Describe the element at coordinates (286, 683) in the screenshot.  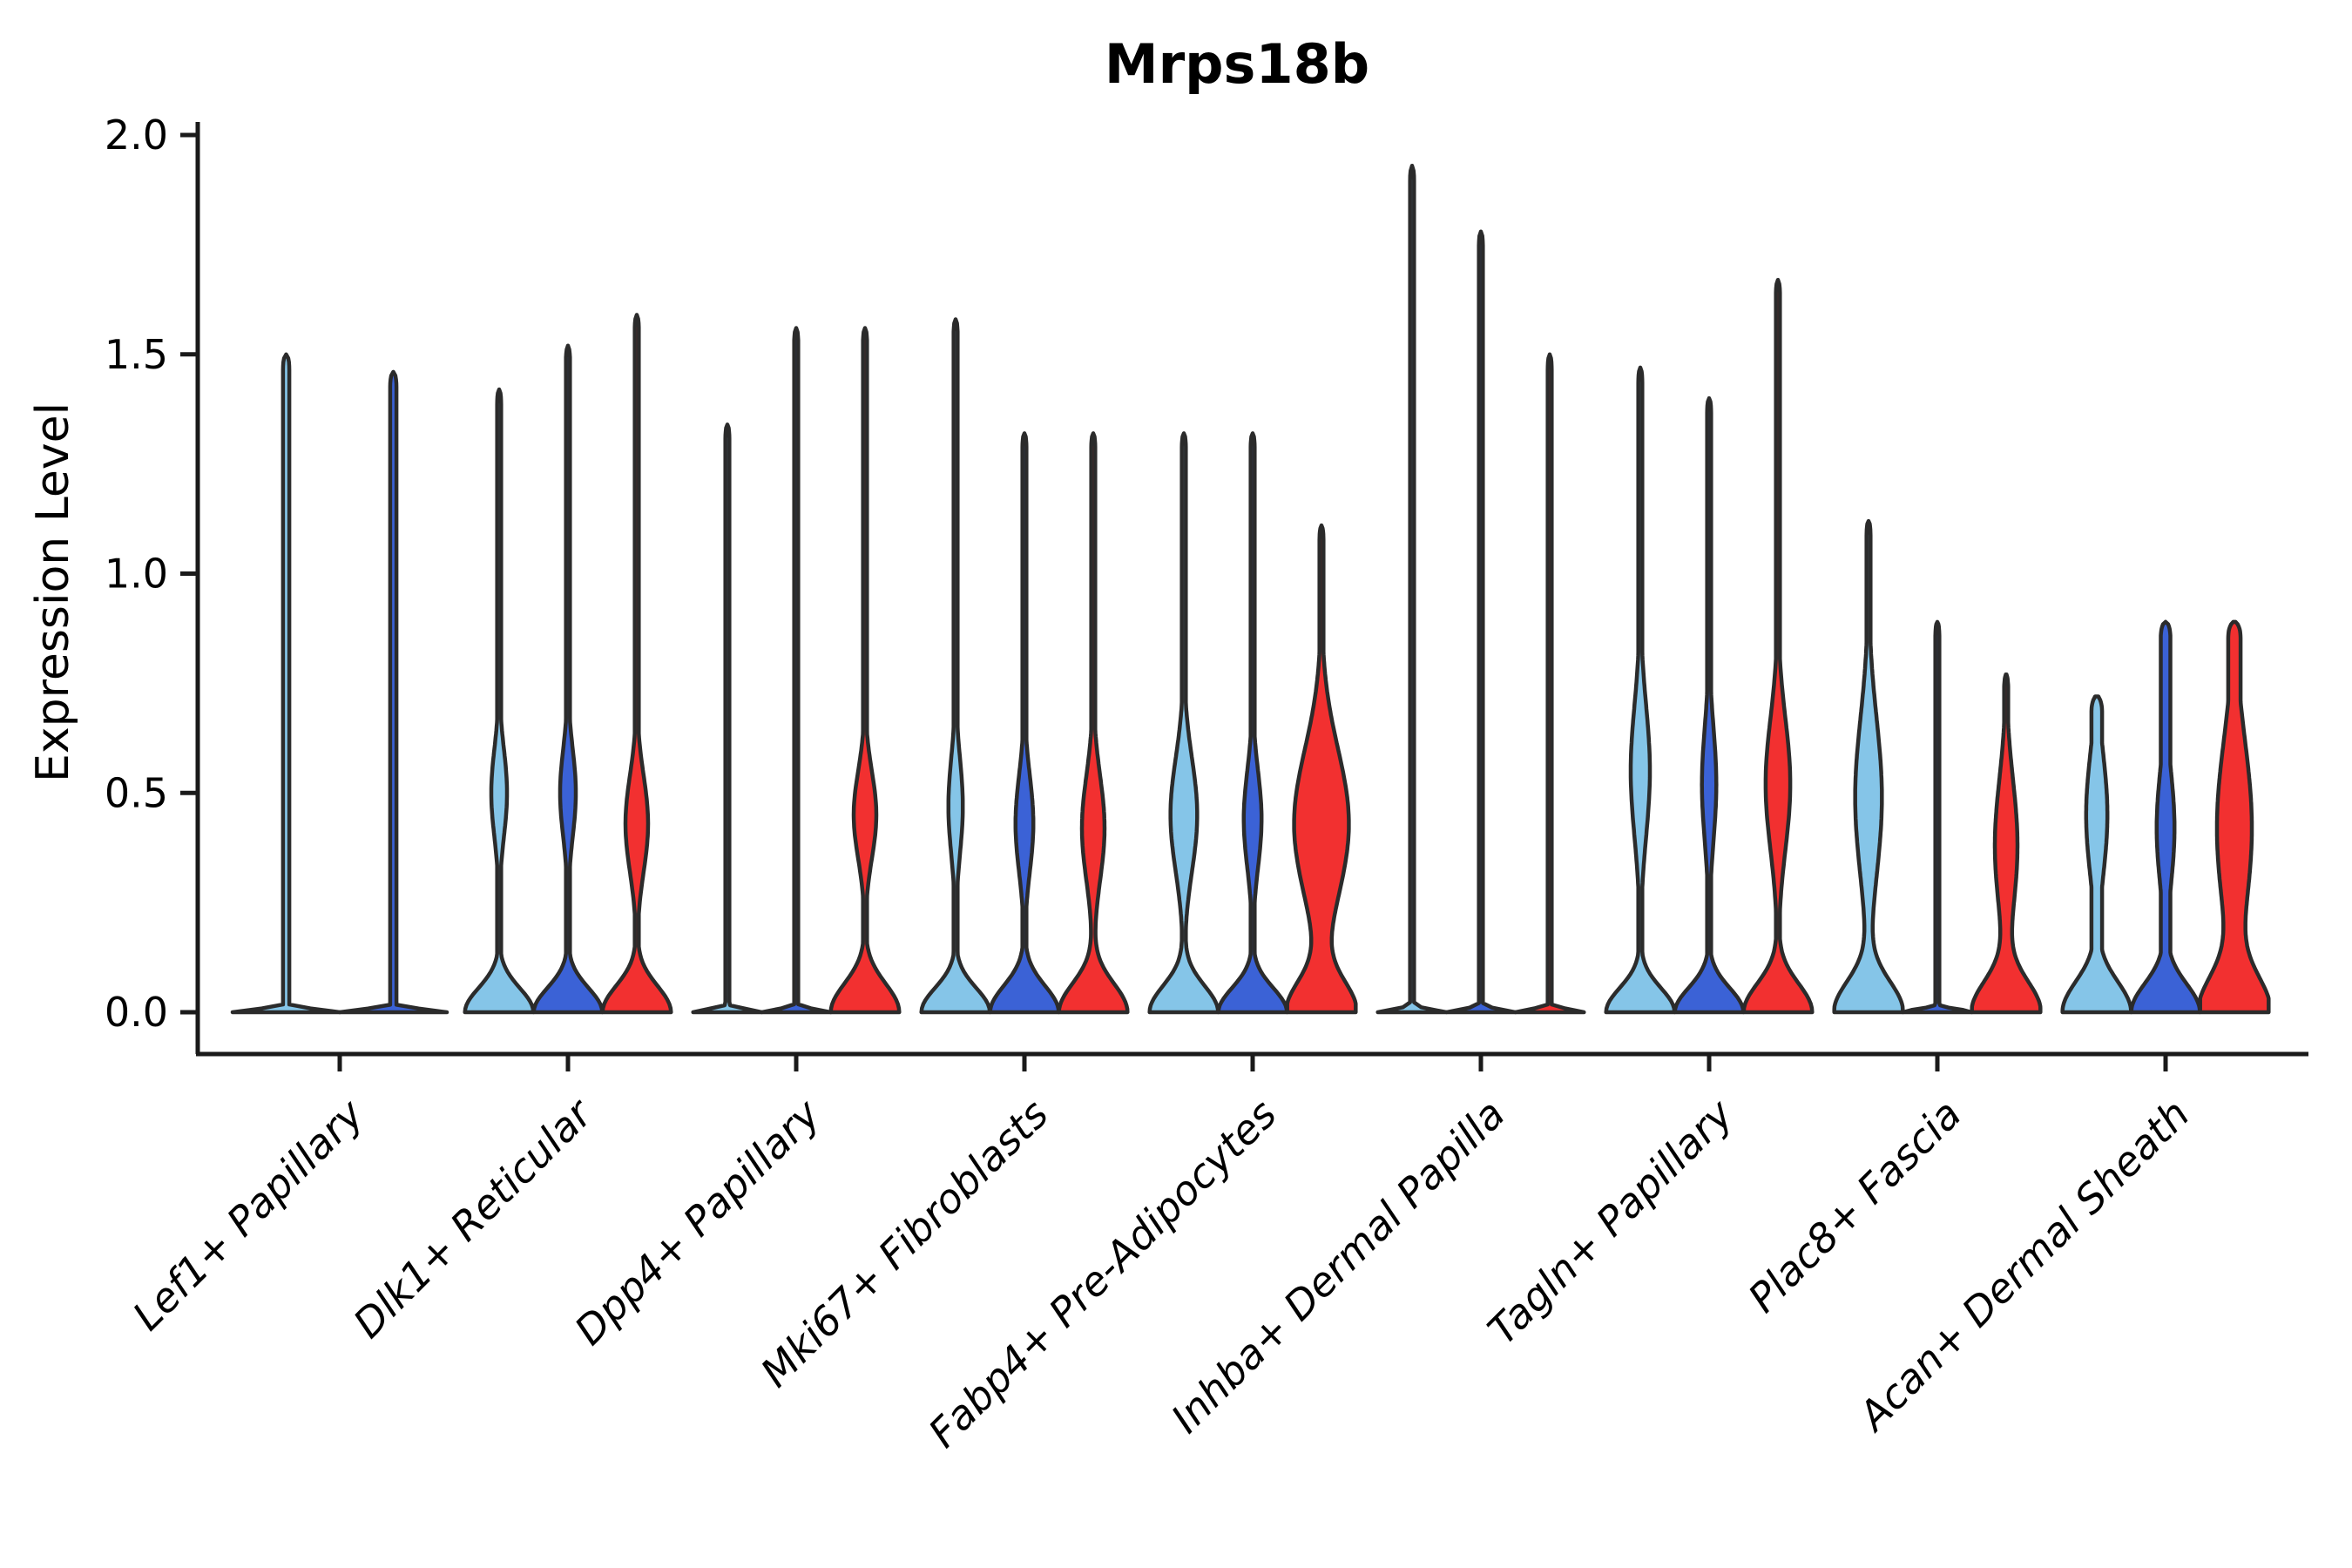
I see `violin-lef1-papillary-skyblue` at that location.